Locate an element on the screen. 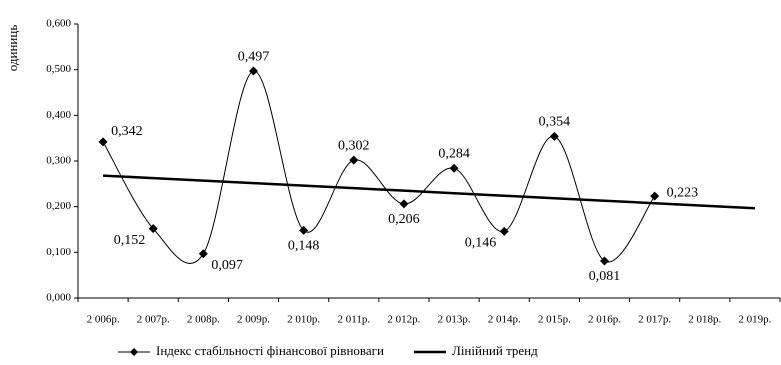 The image size is (781, 365). value-label: 0,497 is located at coordinates (254, 56).